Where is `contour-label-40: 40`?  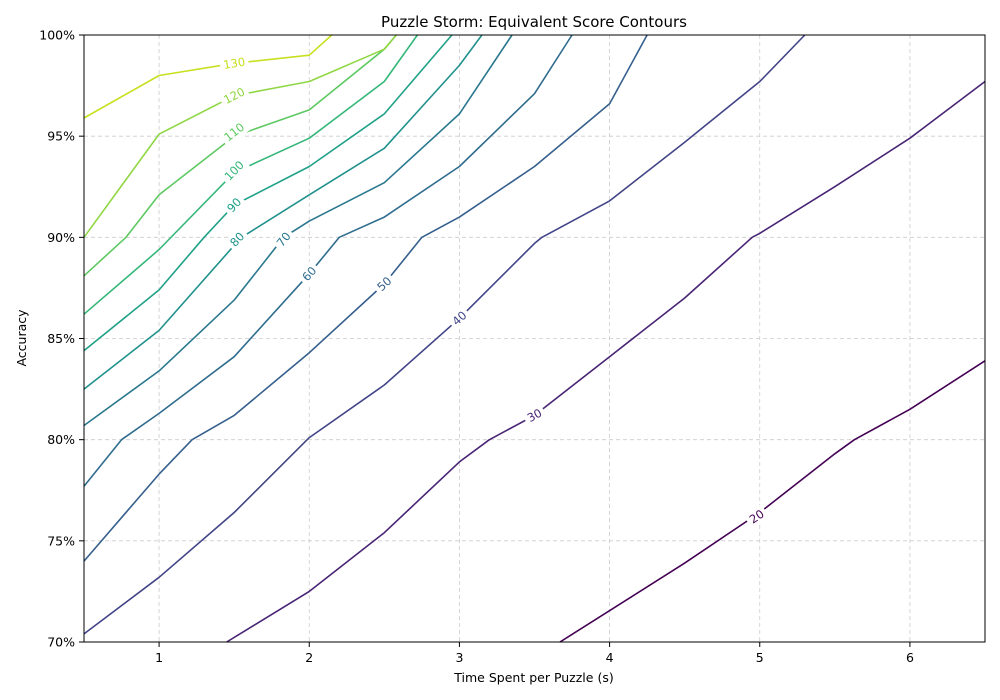
contour-label-40: 40 is located at coordinates (459, 318).